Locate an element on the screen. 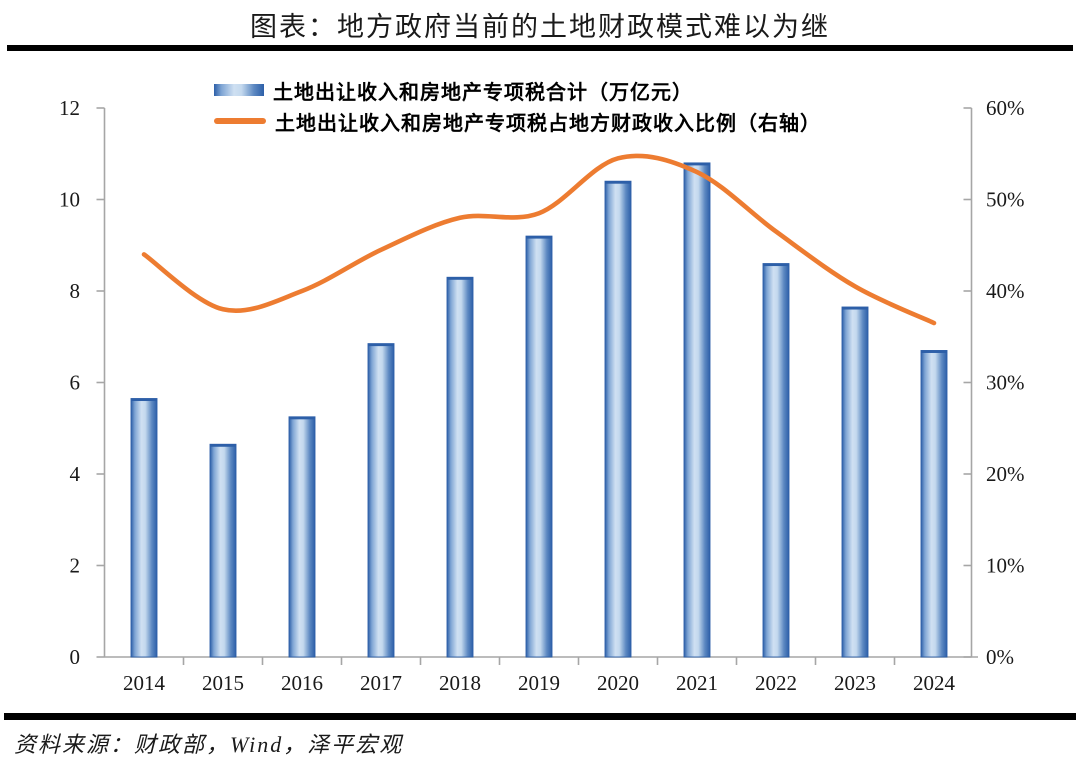 The height and width of the screenshot is (766, 1080). x-category-label: 2021 is located at coordinates (697, 683).